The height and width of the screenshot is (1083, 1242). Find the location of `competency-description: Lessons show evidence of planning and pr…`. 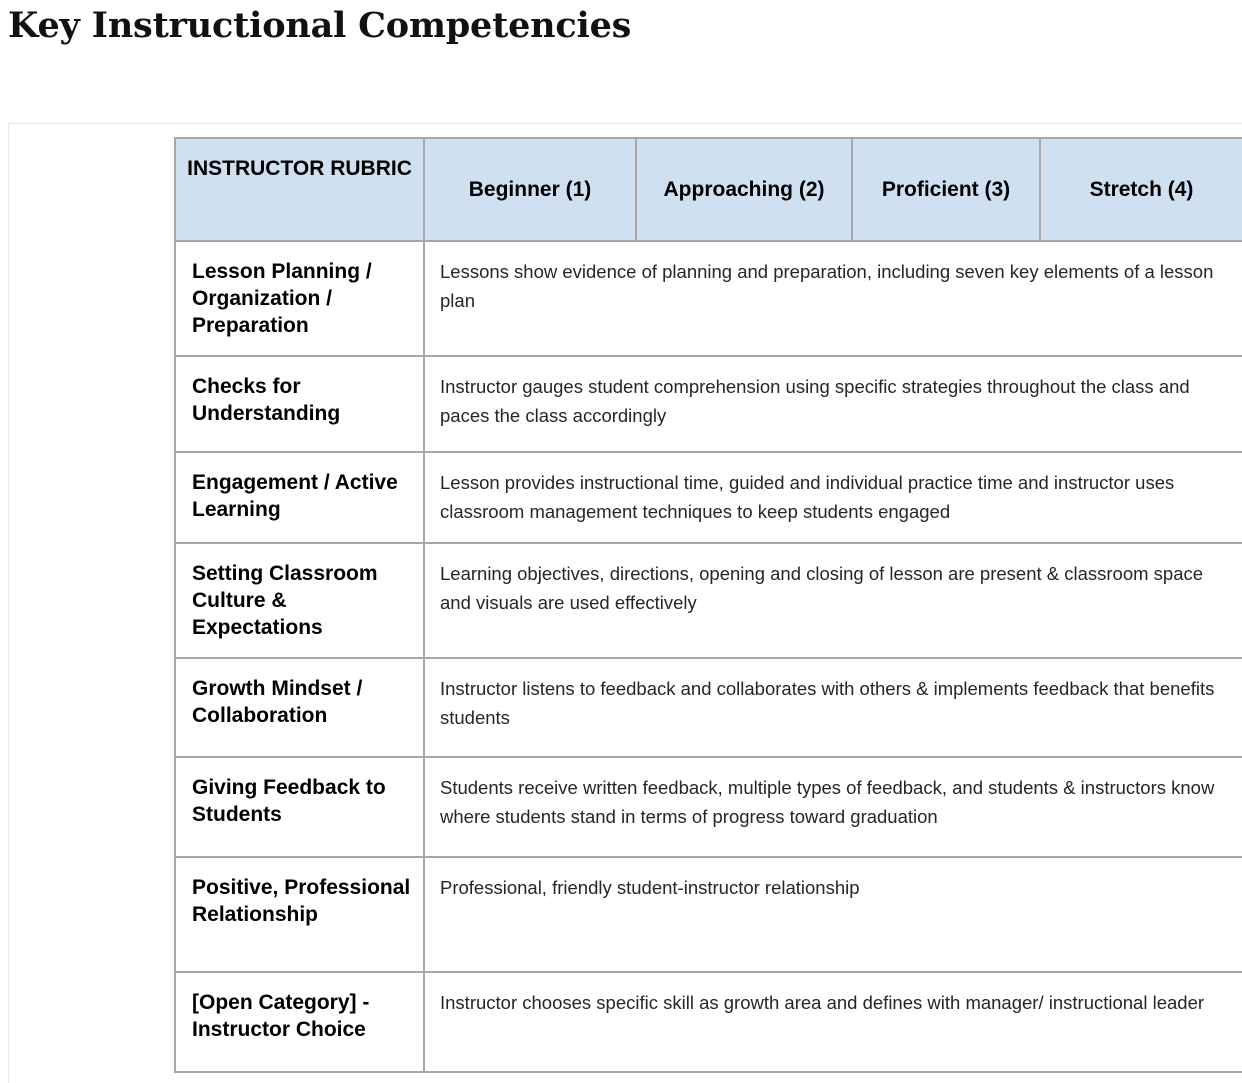

competency-description: Lessons show evidence of planning and pr… is located at coordinates (832, 298).